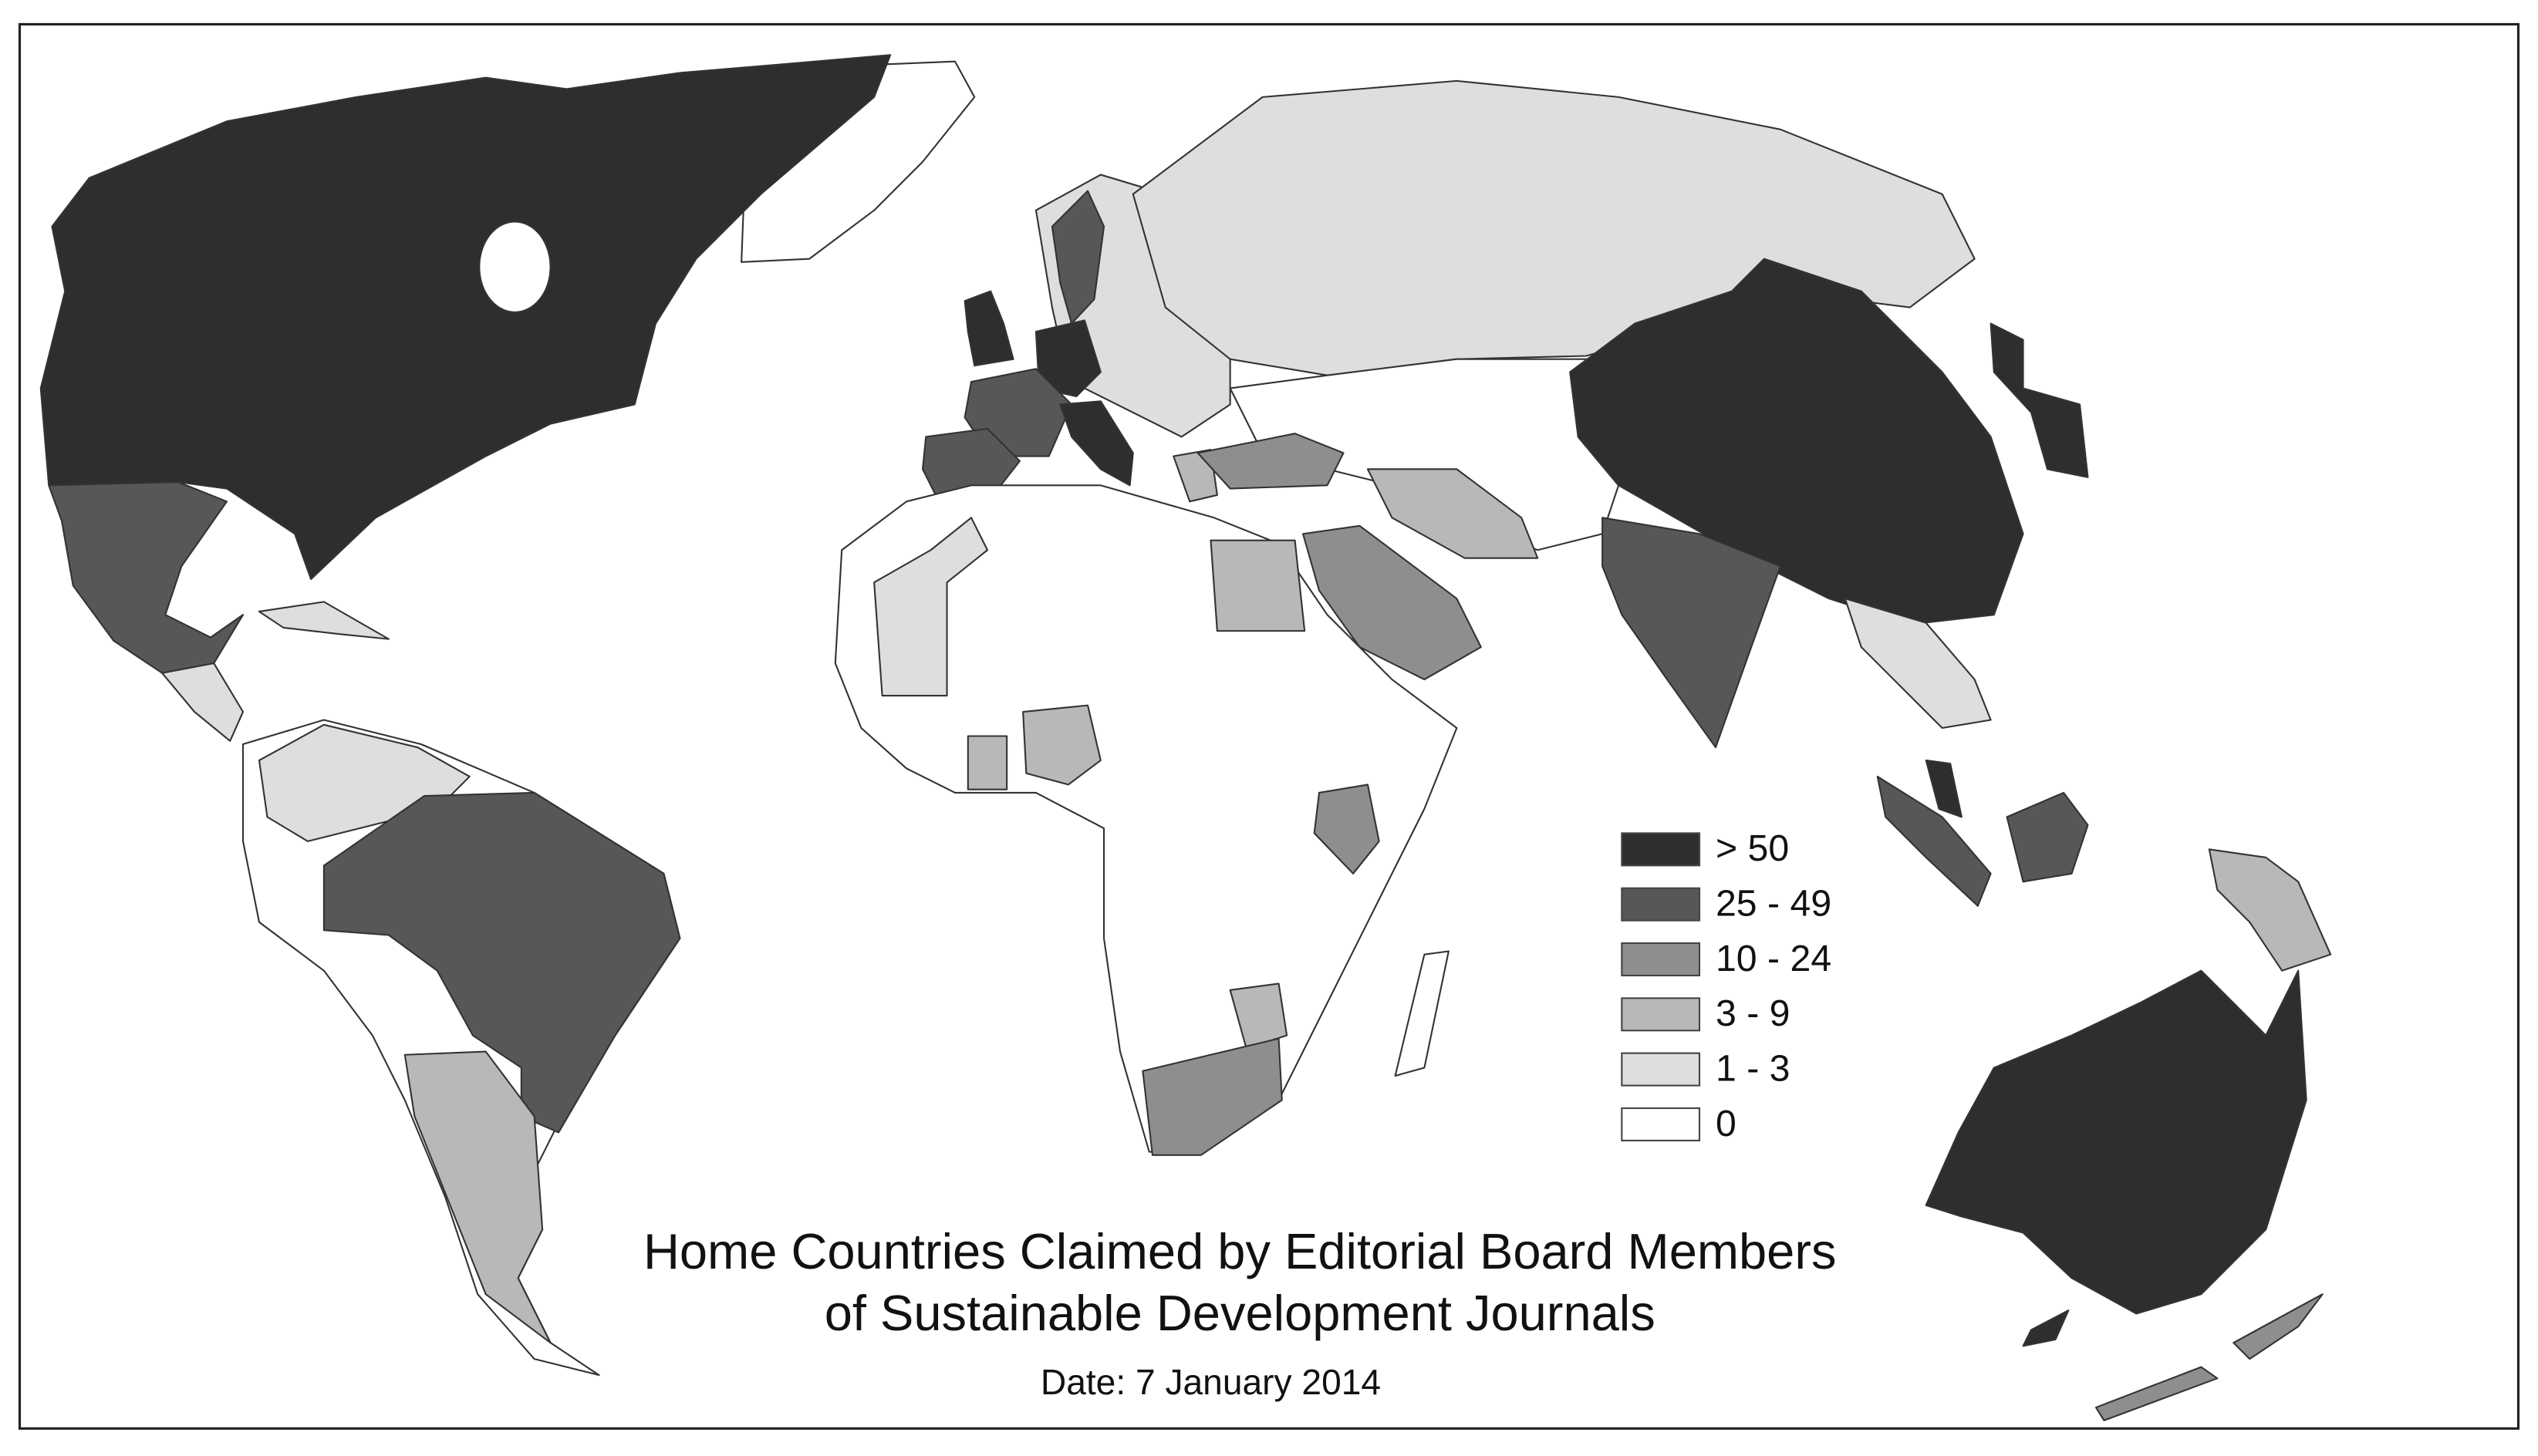  I want to click on hudson-bay, so click(515, 267).